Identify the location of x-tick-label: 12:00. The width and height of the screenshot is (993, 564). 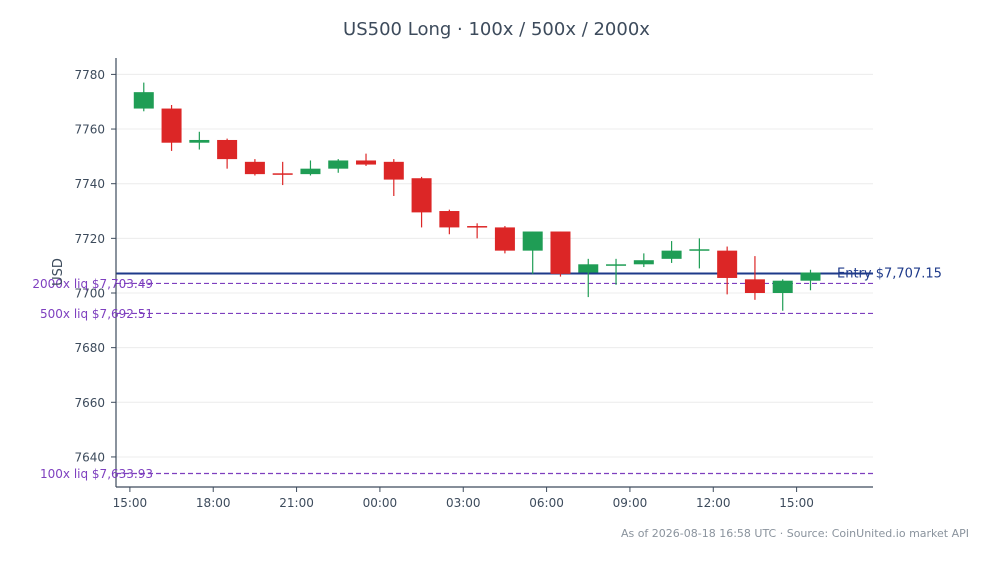
(713, 503).